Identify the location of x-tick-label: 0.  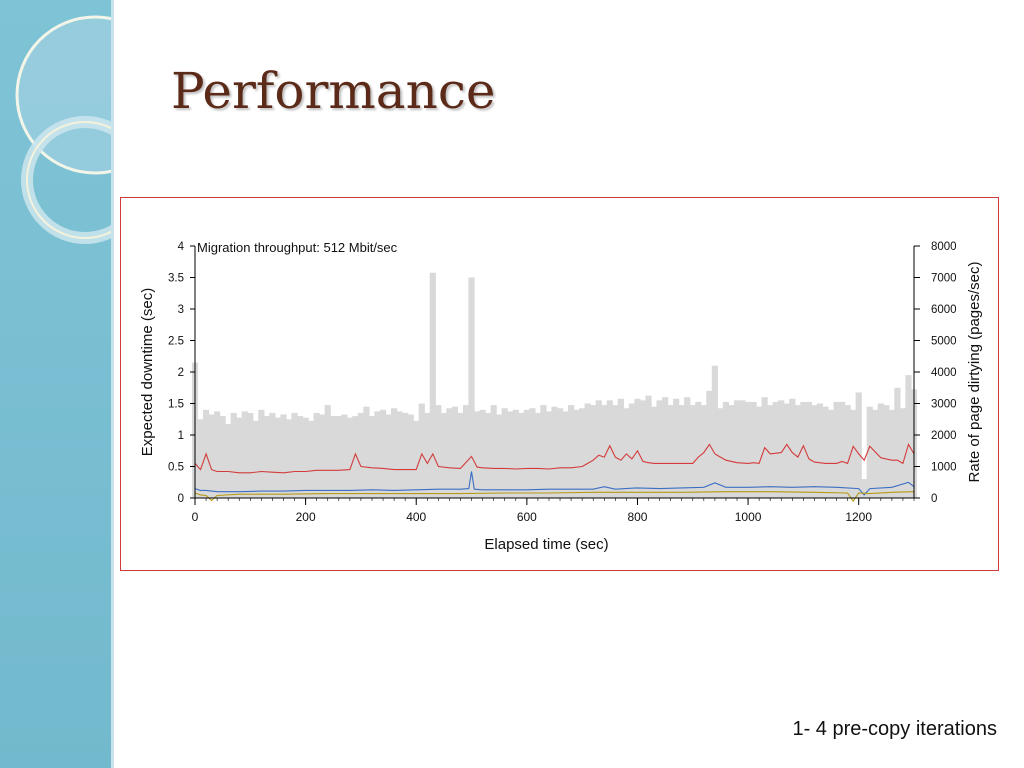
(195, 517).